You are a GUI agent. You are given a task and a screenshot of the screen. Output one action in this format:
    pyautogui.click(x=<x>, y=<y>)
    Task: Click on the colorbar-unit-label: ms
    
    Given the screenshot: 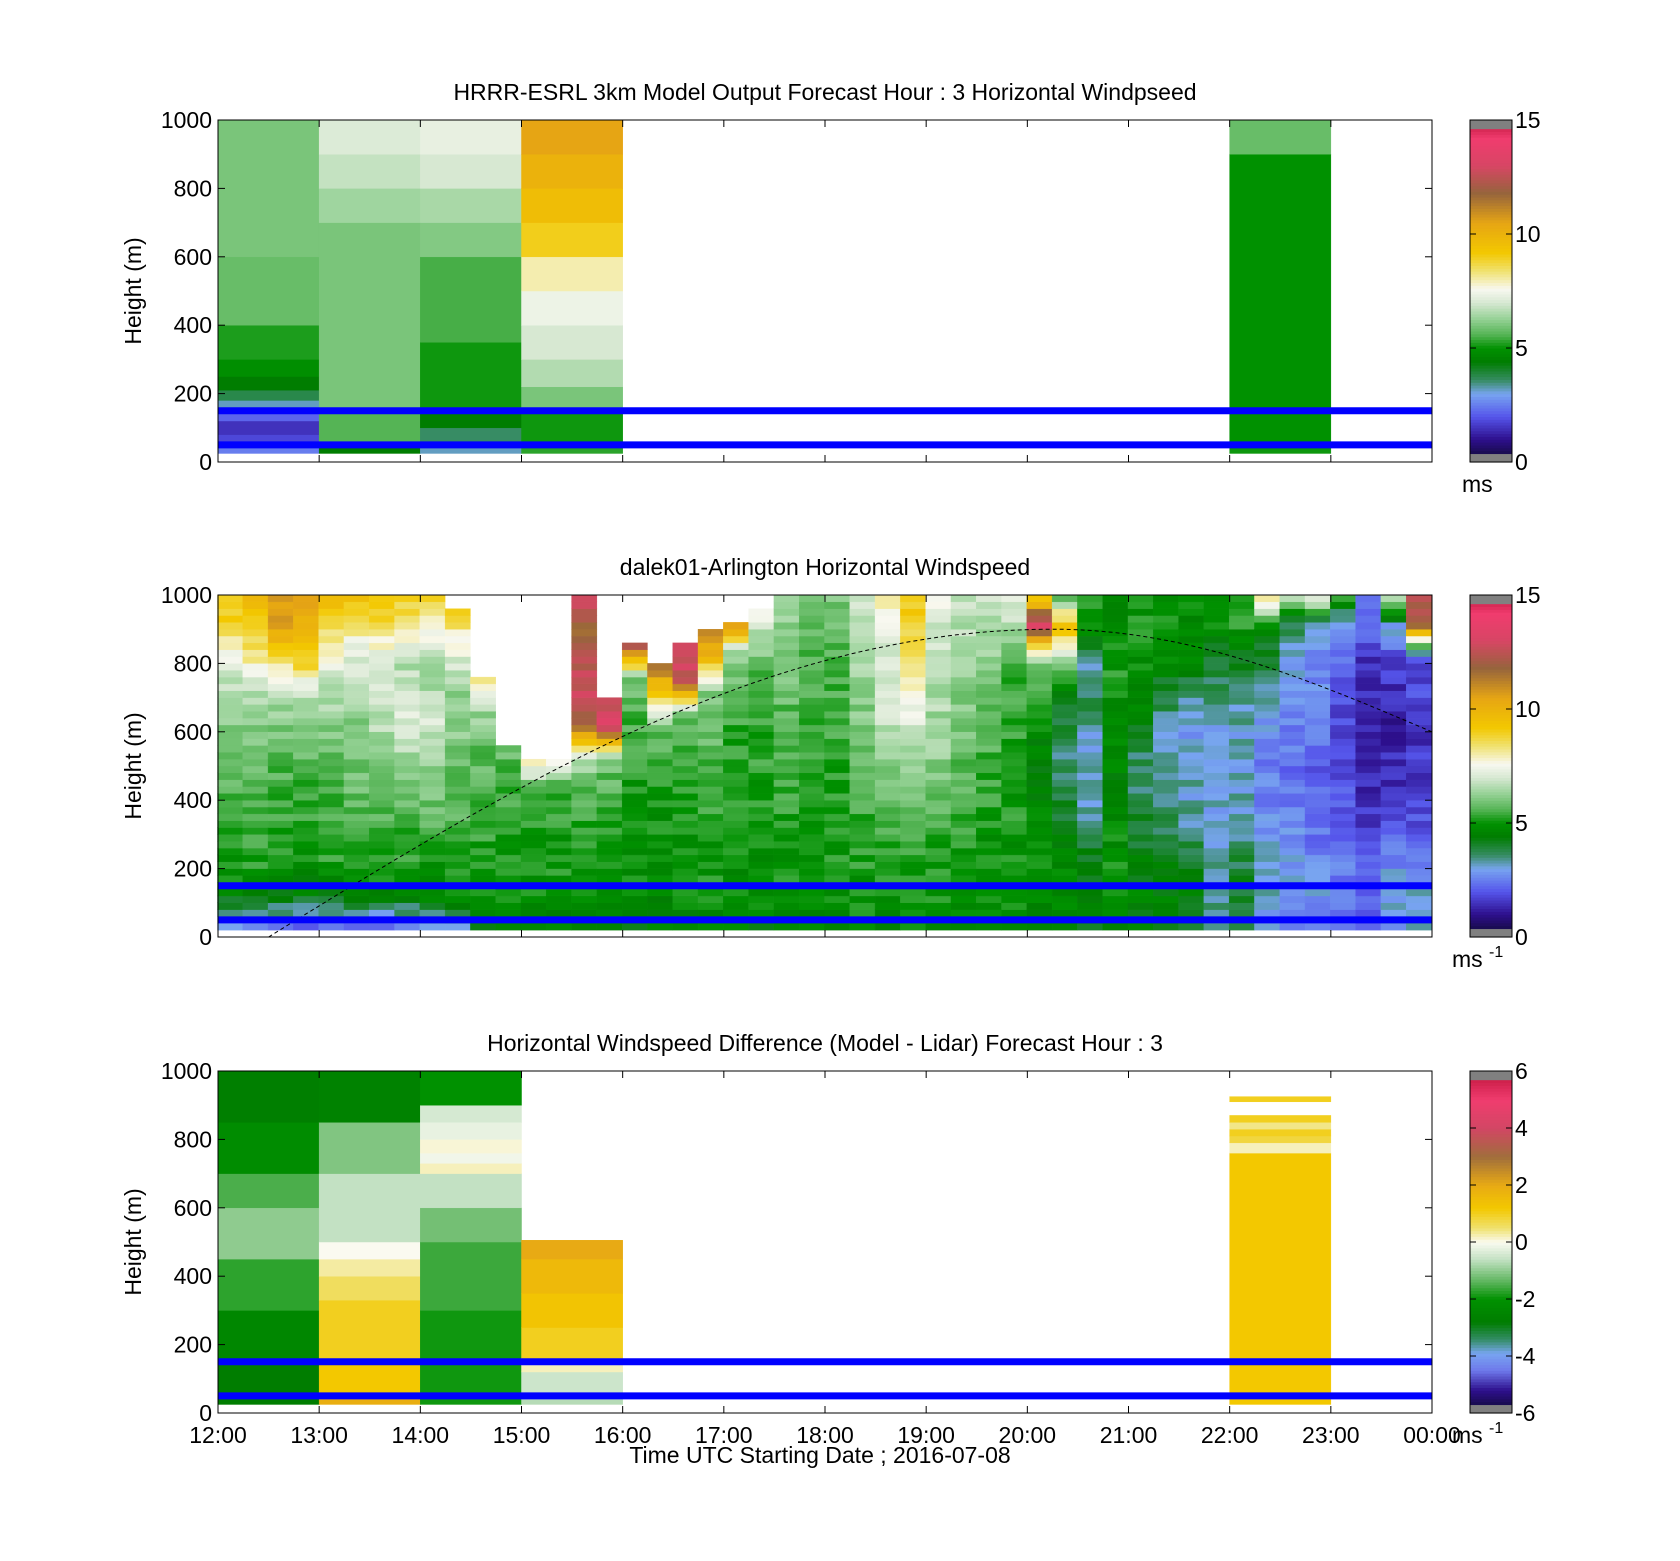 What is the action you would take?
    pyautogui.click(x=1467, y=959)
    